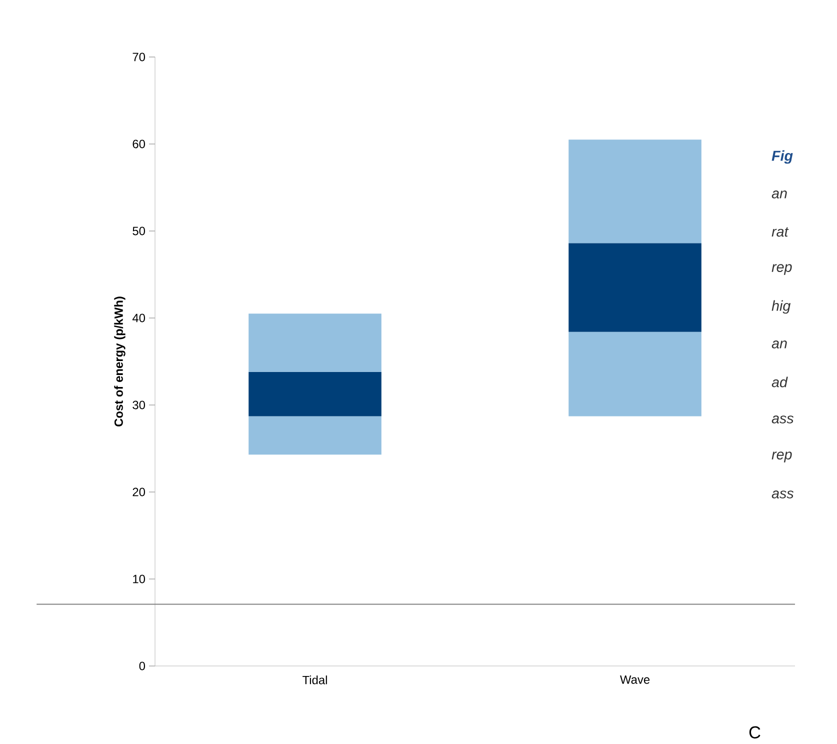 The height and width of the screenshot is (744, 837). Describe the element at coordinates (139, 492) in the screenshot. I see `y-tick-label: 20` at that location.